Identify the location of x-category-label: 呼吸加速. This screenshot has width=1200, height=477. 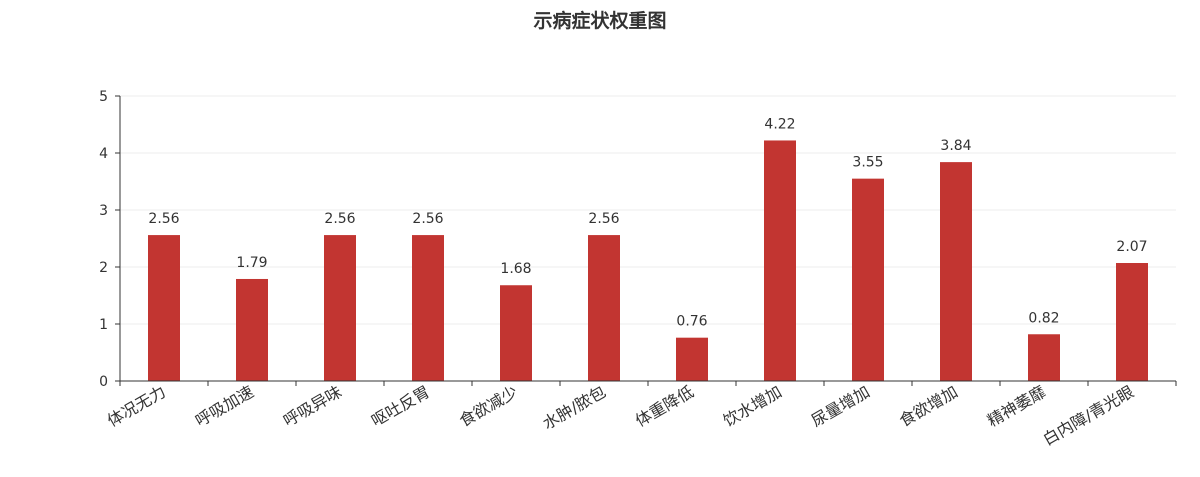
(224, 406).